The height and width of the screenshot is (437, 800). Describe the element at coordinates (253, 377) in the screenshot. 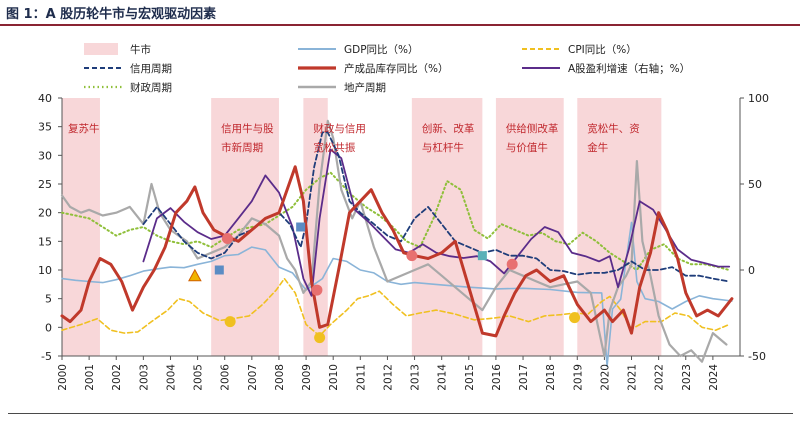

I see `x-tick-label: 2007` at that location.